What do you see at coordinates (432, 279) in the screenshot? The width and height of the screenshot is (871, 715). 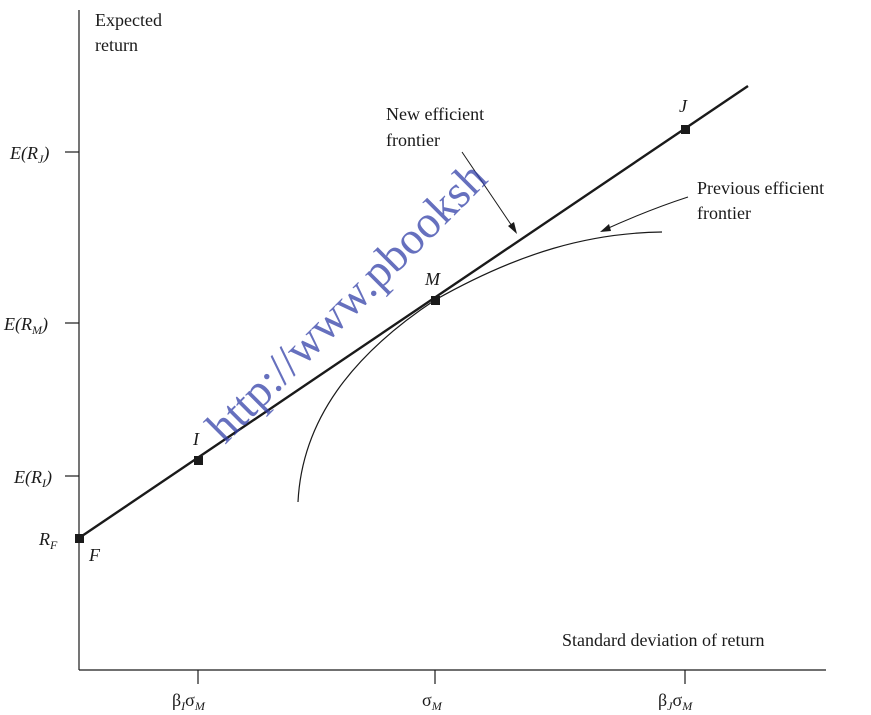 I see `point-m-label: M` at bounding box center [432, 279].